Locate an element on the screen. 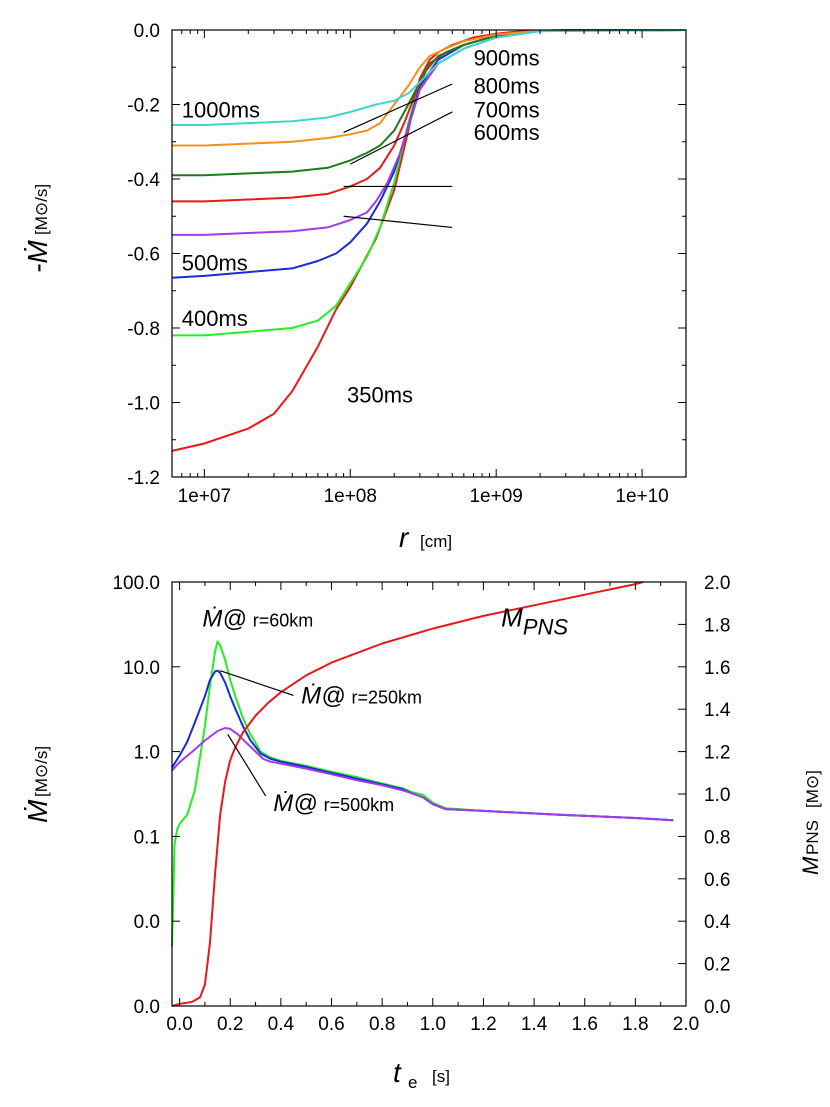 The height and width of the screenshot is (1107, 830). bottom-y-tick-label-right: 1.8 is located at coordinates (717, 625).